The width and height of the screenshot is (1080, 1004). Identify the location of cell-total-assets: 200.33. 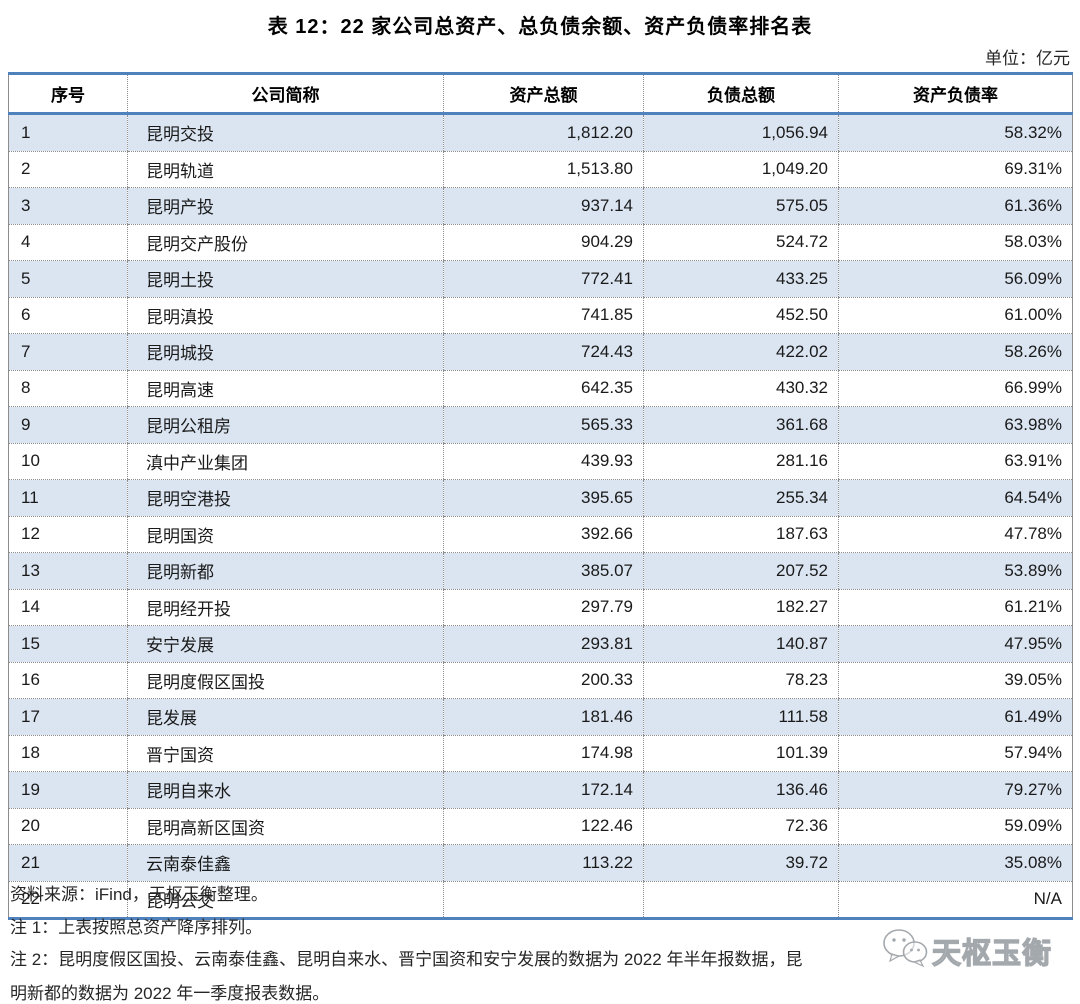
(543, 680).